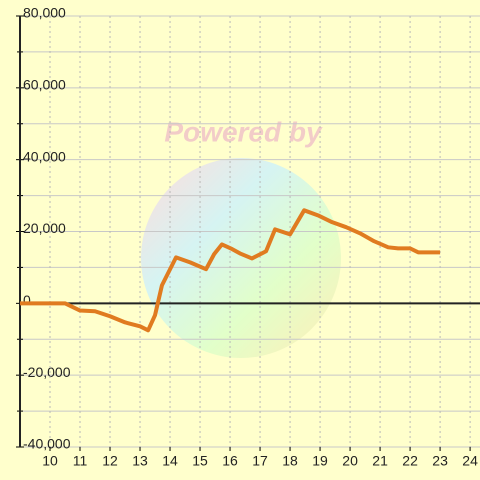 The image size is (480, 480). Describe the element at coordinates (80, 461) in the screenshot. I see `x-tick-label: 11` at that location.